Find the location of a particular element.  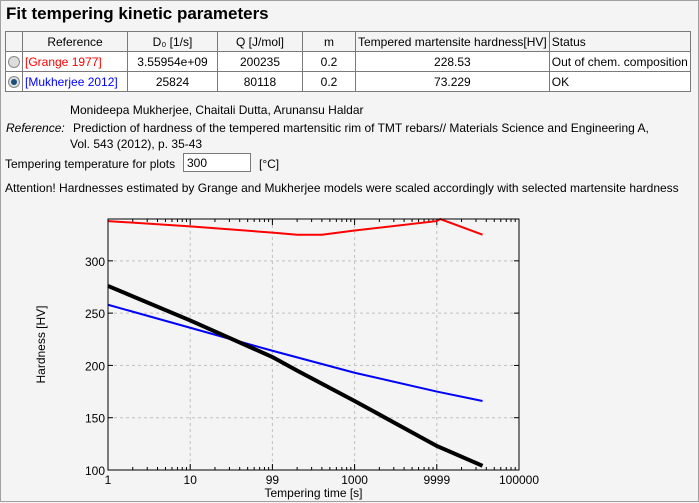

temperature-input: 300 is located at coordinates (217, 162).